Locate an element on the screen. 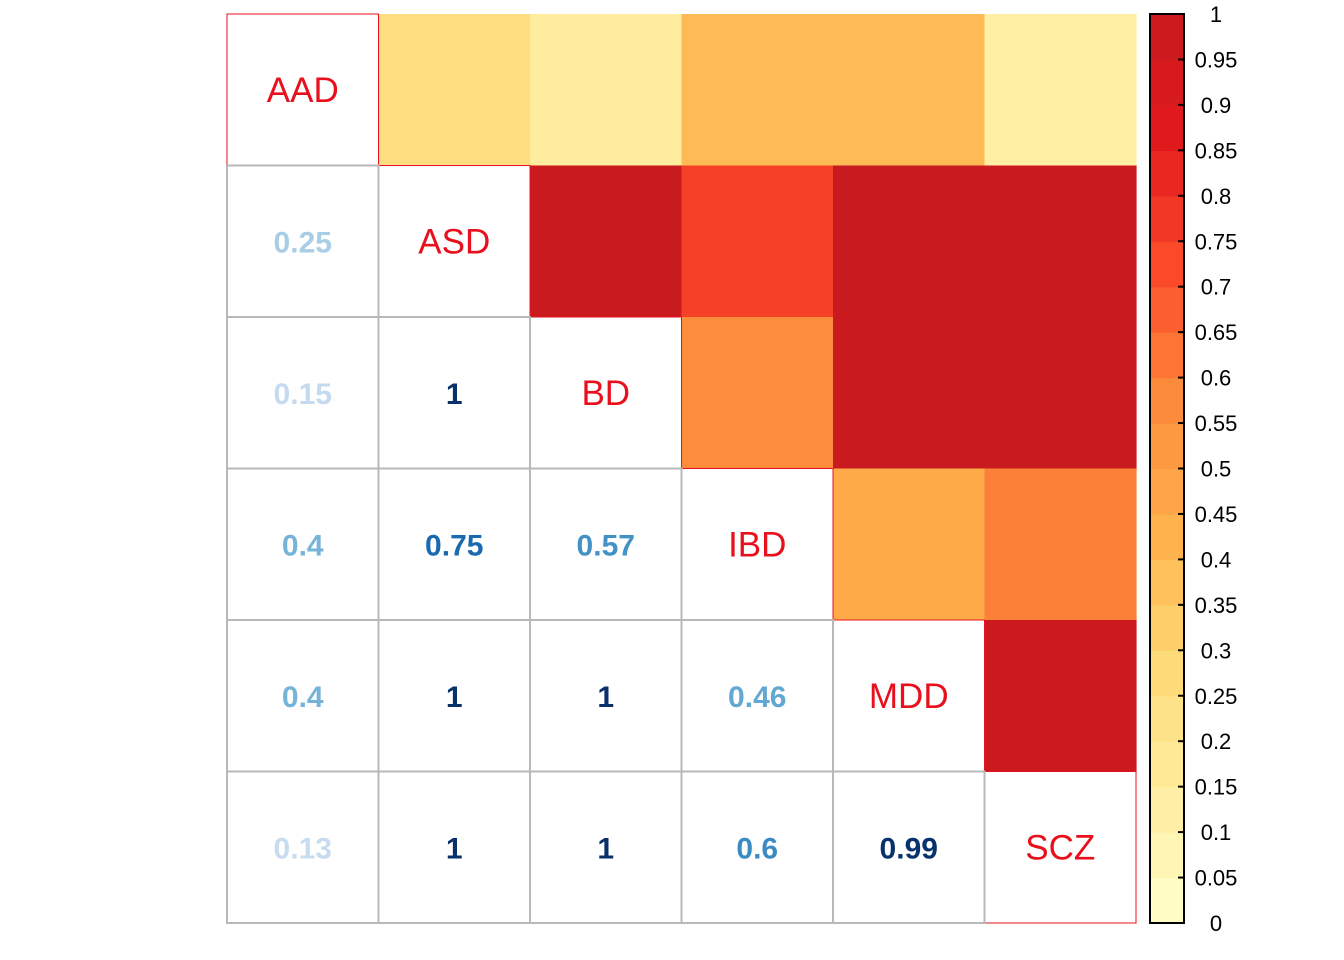 Image resolution: width=1344 pixels, height=960 pixels. value-label-SCZ-MDD: 0.99 is located at coordinates (909, 848).